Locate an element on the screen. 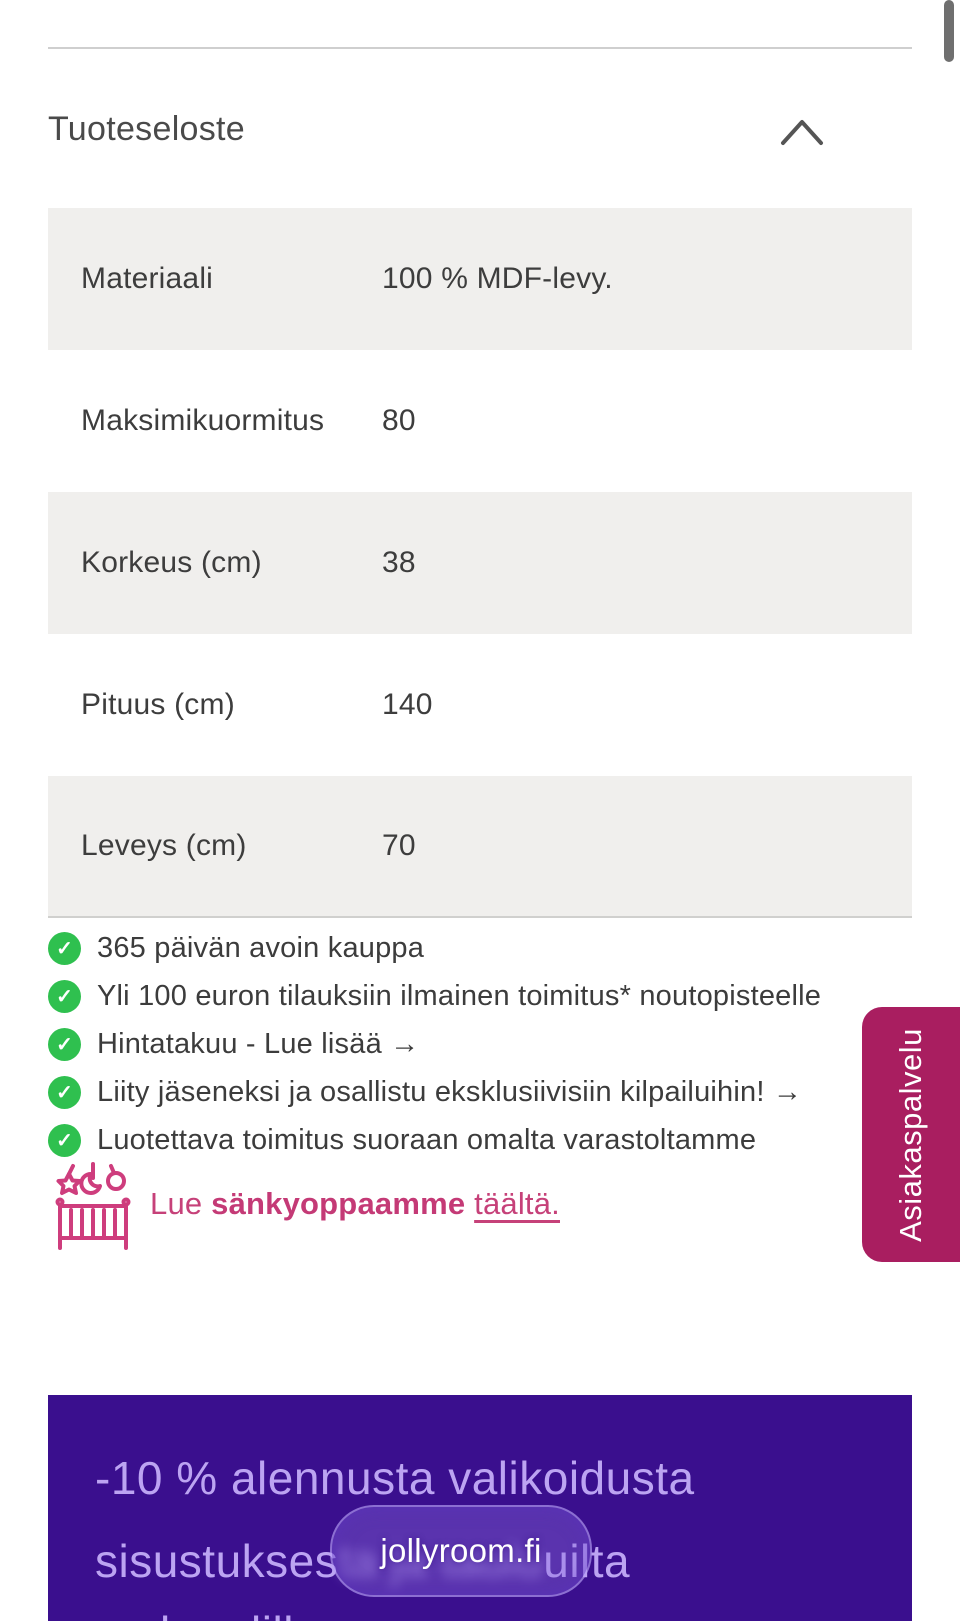 The width and height of the screenshot is (960, 1621). bed-guide-row: Lue sänkyoppaamme täältä. is located at coordinates (462, 1206).